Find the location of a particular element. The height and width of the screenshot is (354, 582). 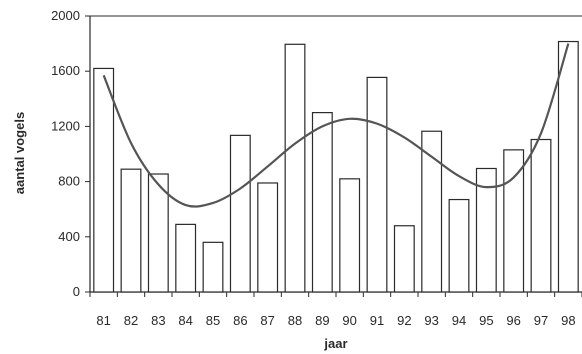

x-tick-label: 93 is located at coordinates (431, 320).